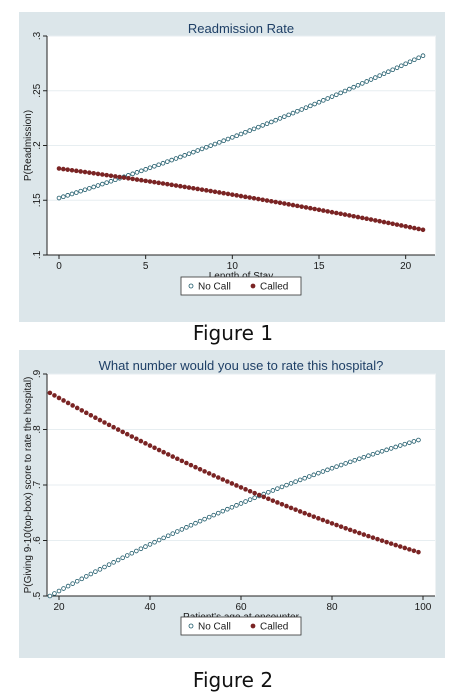  What do you see at coordinates (241, 199) in the screenshot?
I see `series-called` at bounding box center [241, 199].